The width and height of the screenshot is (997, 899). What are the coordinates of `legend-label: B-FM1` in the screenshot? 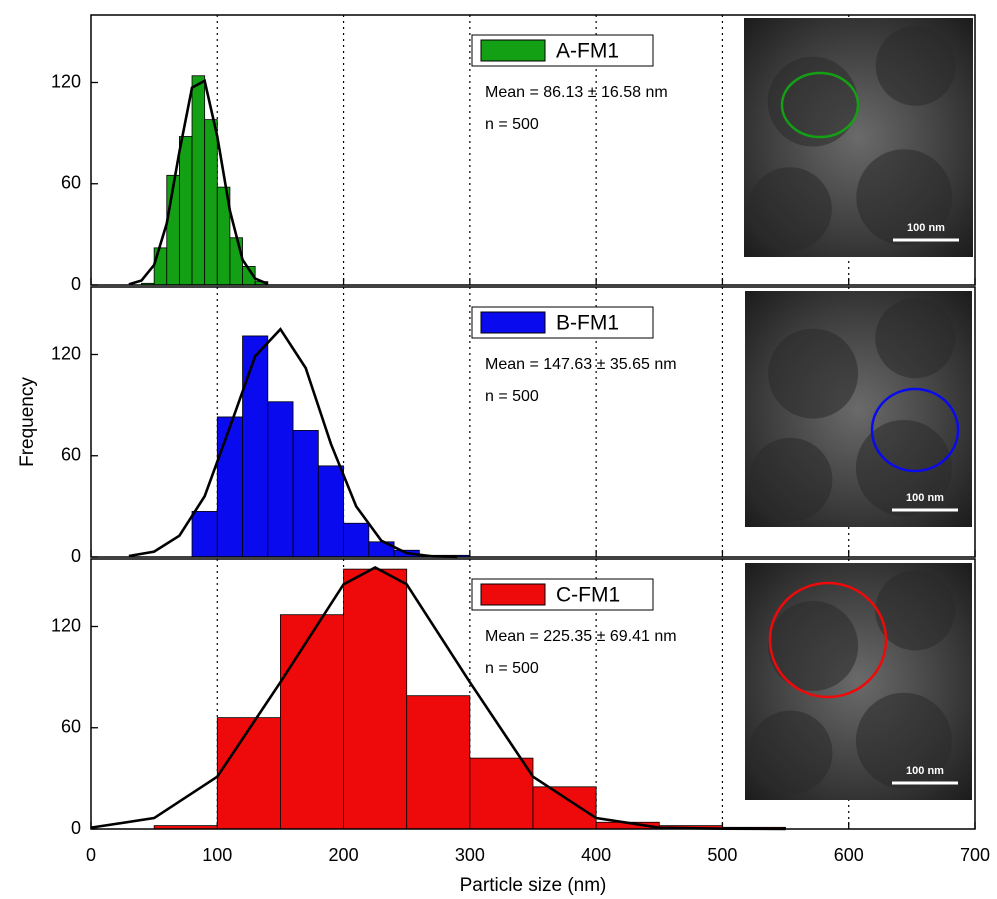 It's located at (587, 323).